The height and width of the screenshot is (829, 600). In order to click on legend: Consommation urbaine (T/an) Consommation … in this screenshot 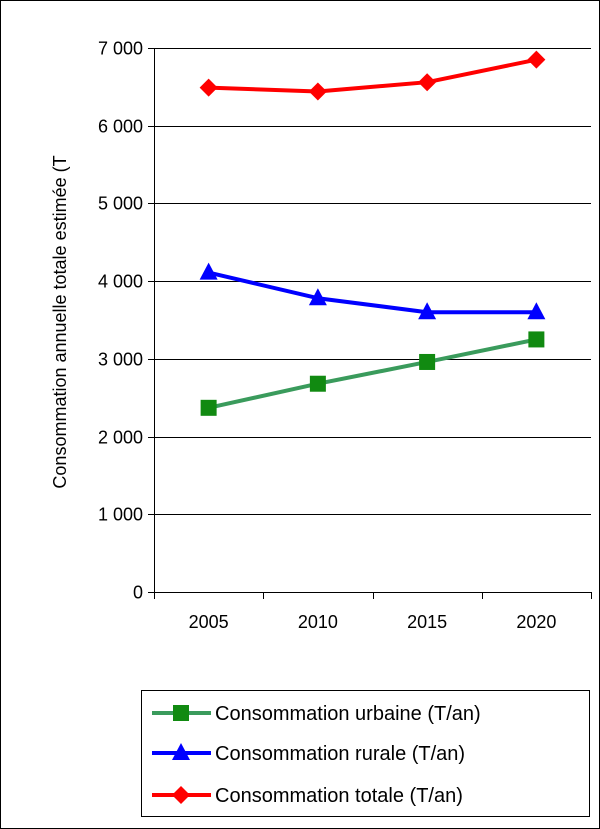, I will do `click(365, 753)`.